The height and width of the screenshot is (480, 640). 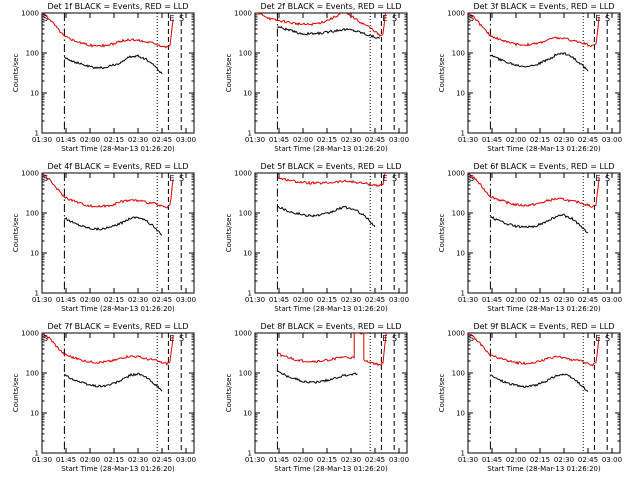 What do you see at coordinates (543, 326) in the screenshot?
I see `chart-title: Det 9f BLACK = Events, RED = LLD` at bounding box center [543, 326].